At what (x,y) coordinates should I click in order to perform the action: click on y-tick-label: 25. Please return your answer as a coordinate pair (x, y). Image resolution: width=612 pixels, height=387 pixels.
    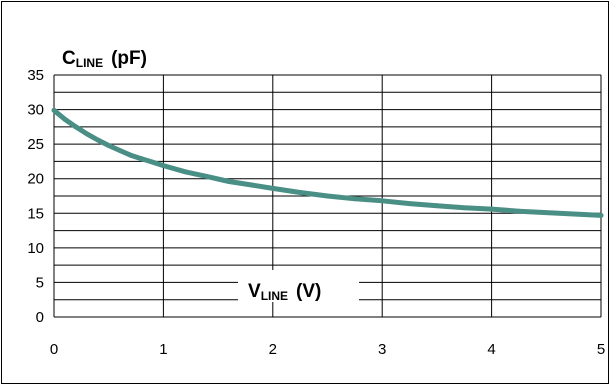
    Looking at the image, I should click on (35, 144).